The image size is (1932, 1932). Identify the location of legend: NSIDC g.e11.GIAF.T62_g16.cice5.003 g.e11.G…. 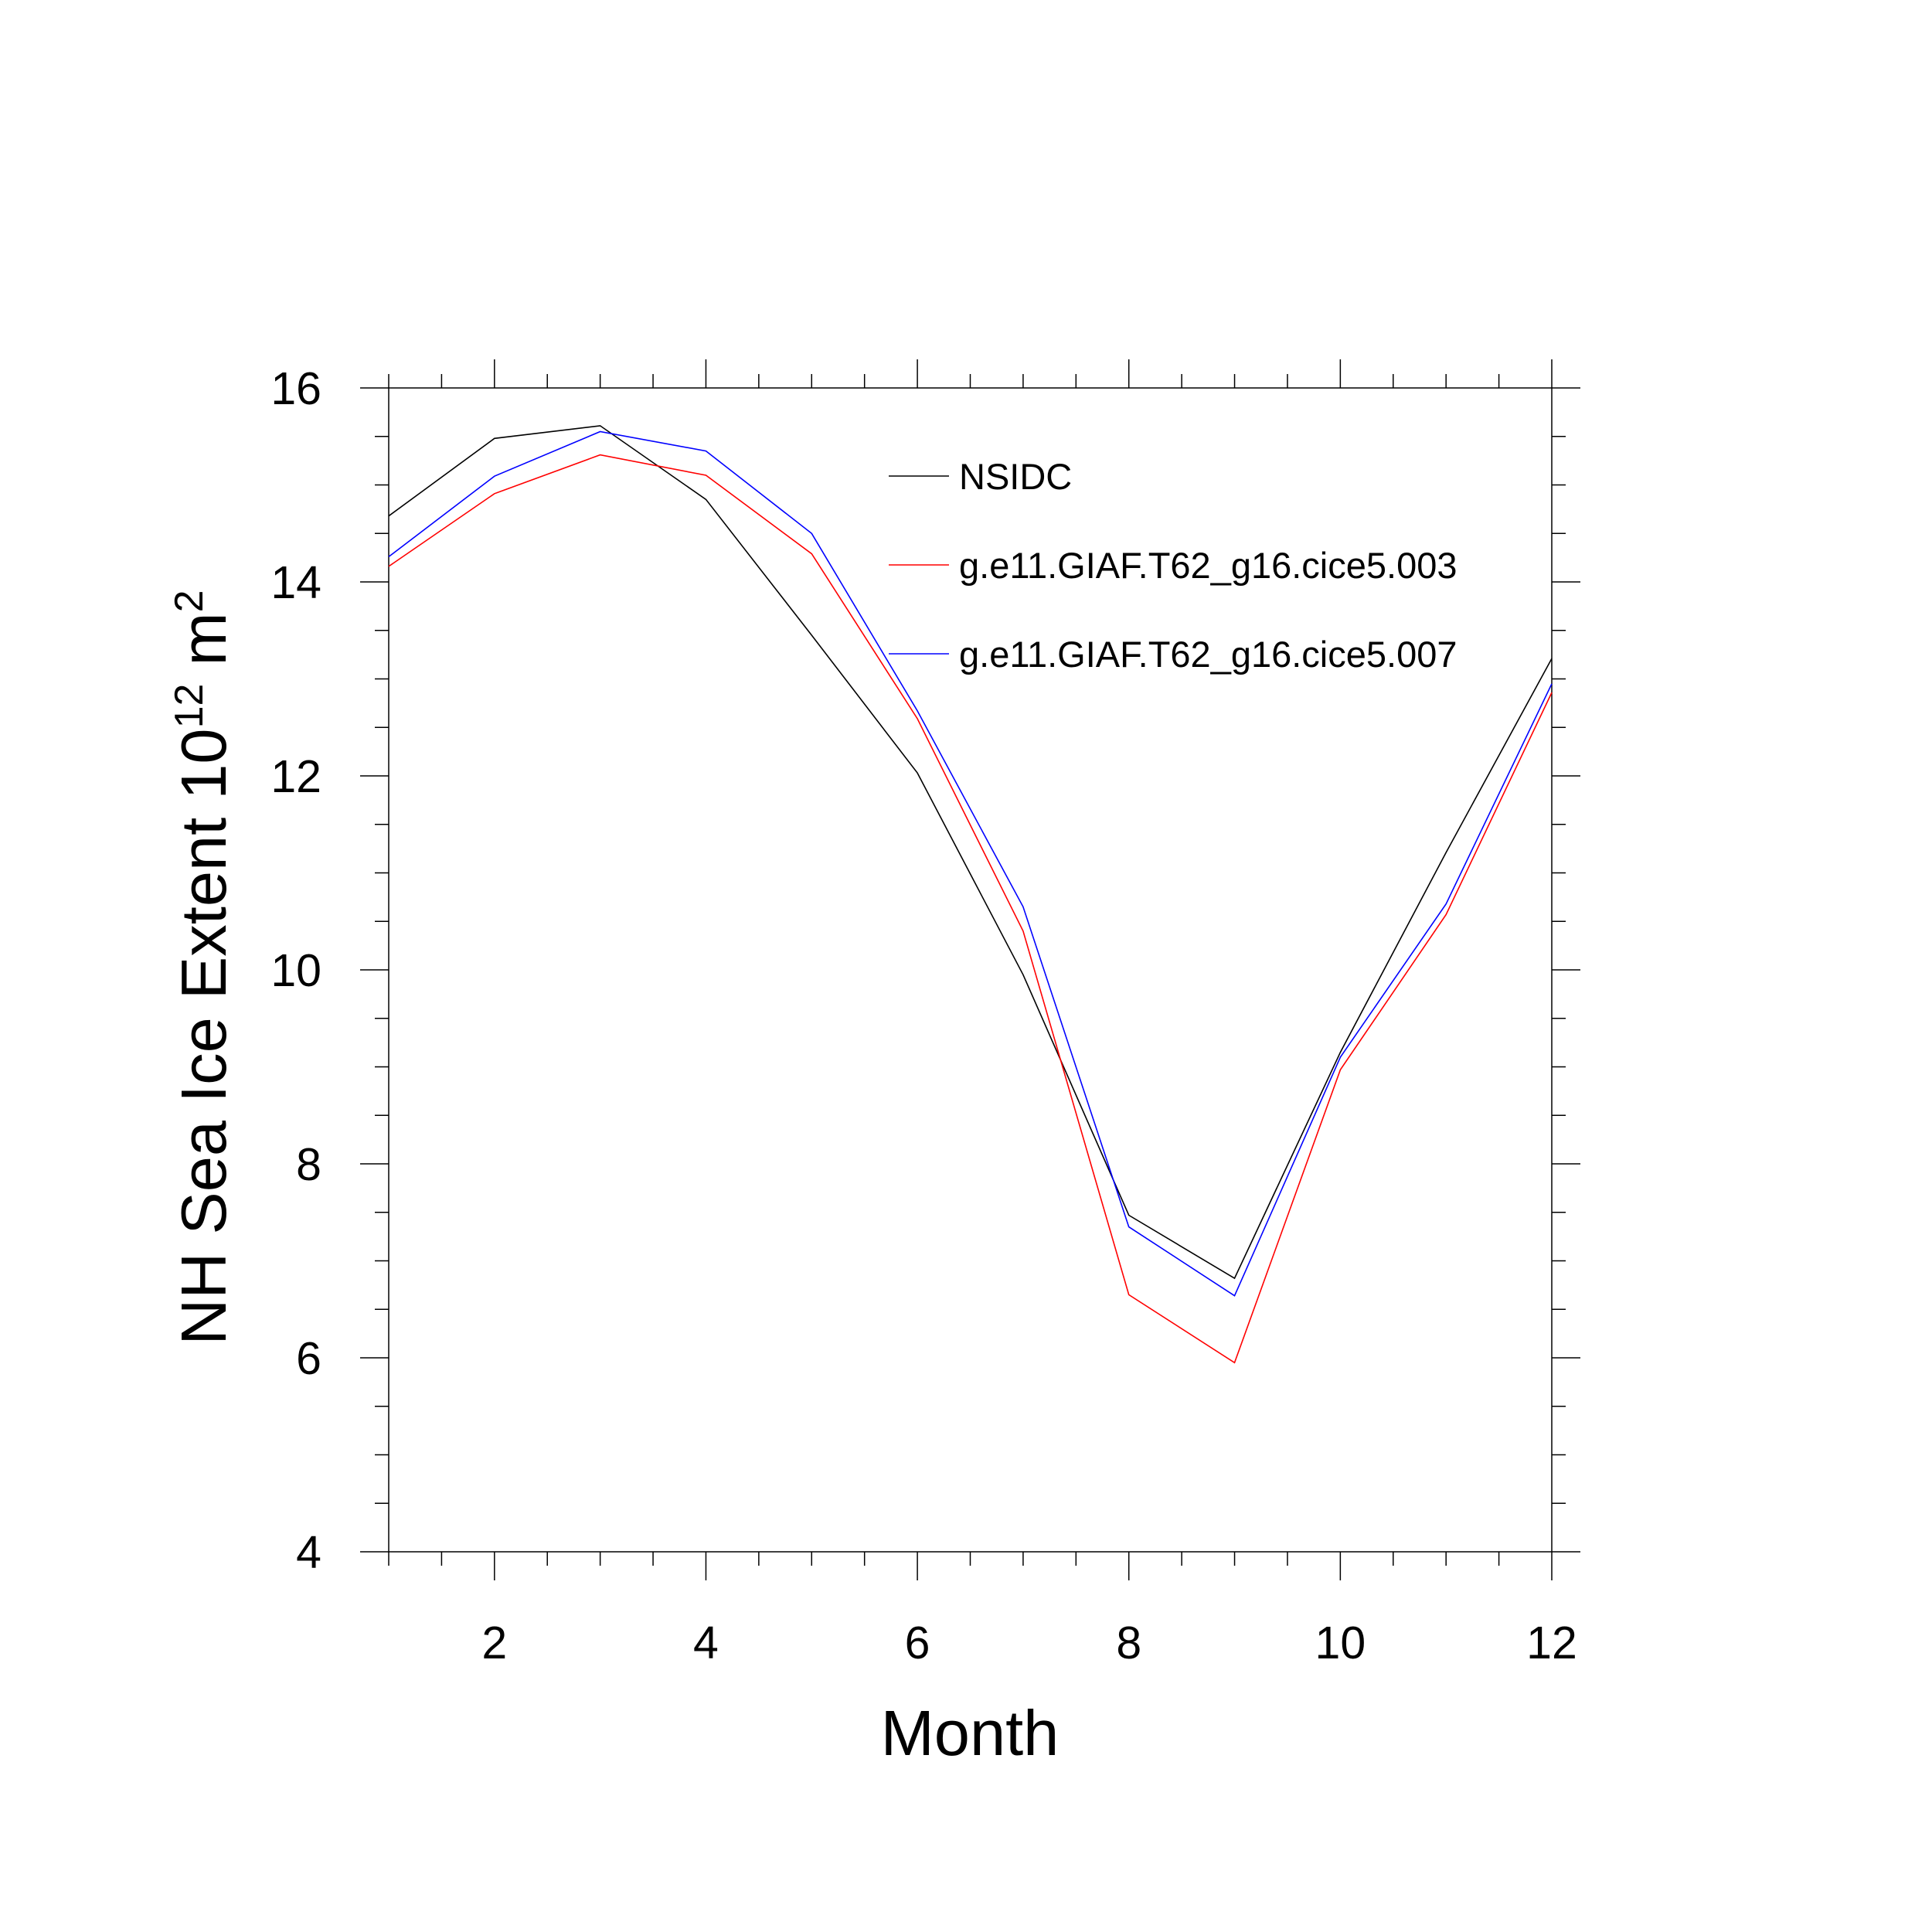
(1173, 565).